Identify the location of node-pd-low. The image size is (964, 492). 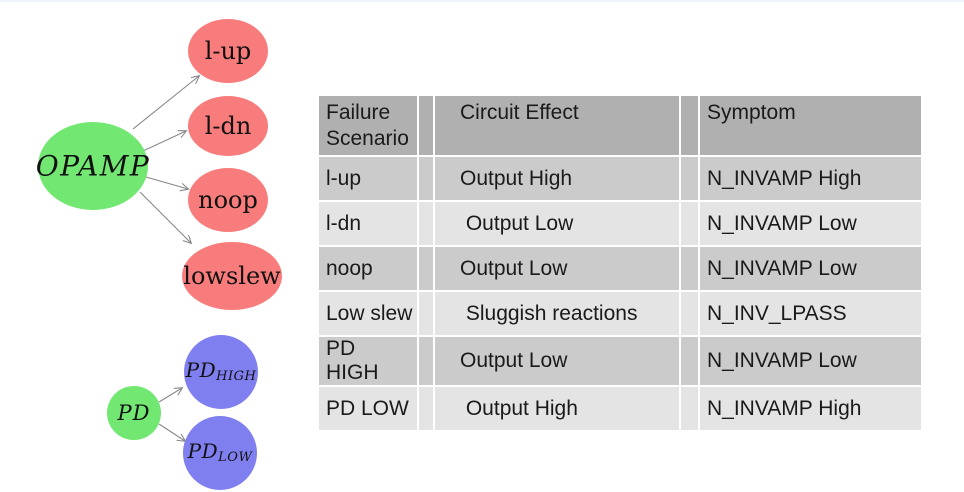
(220, 453).